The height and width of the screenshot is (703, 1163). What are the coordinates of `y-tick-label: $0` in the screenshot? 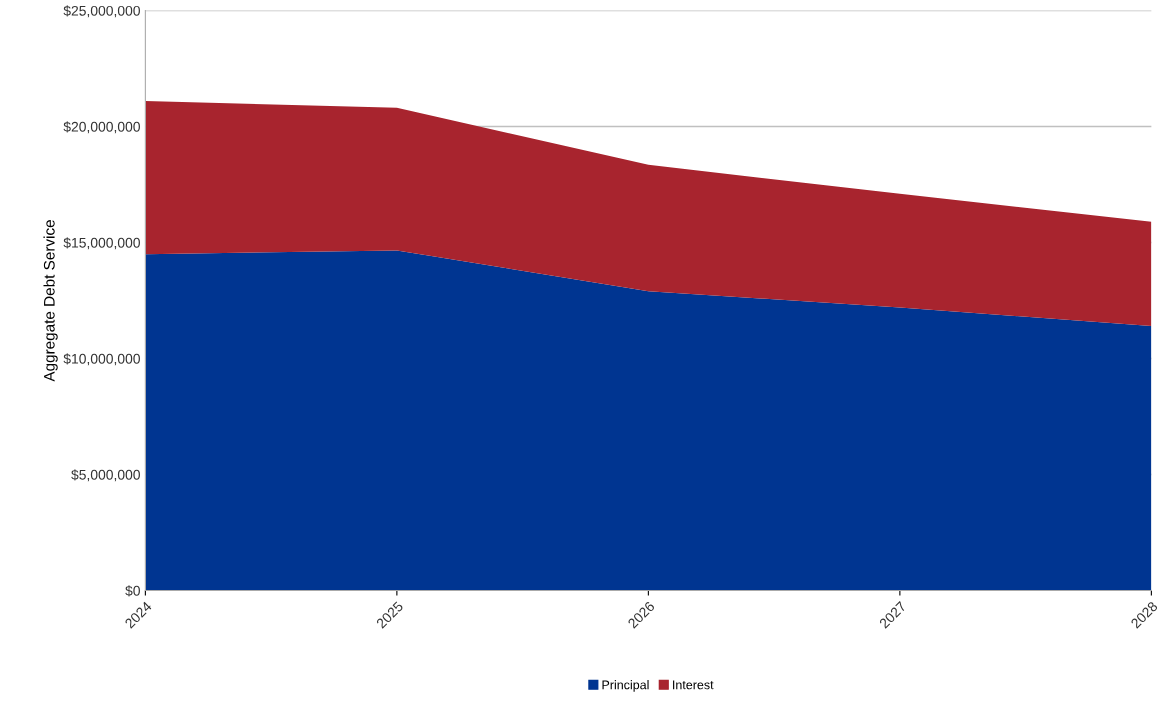 It's located at (132, 591).